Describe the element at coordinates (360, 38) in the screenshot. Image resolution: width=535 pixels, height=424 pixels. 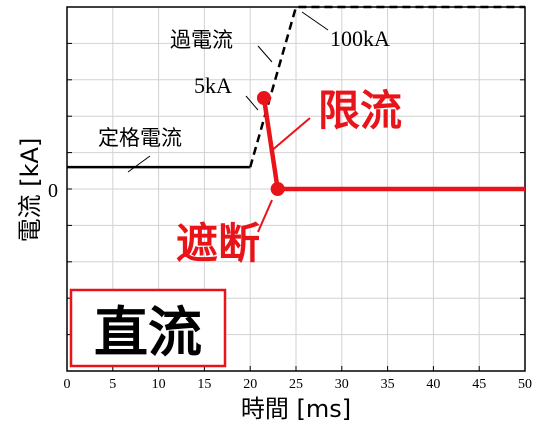
I see `label-100ka: 100kA` at that location.